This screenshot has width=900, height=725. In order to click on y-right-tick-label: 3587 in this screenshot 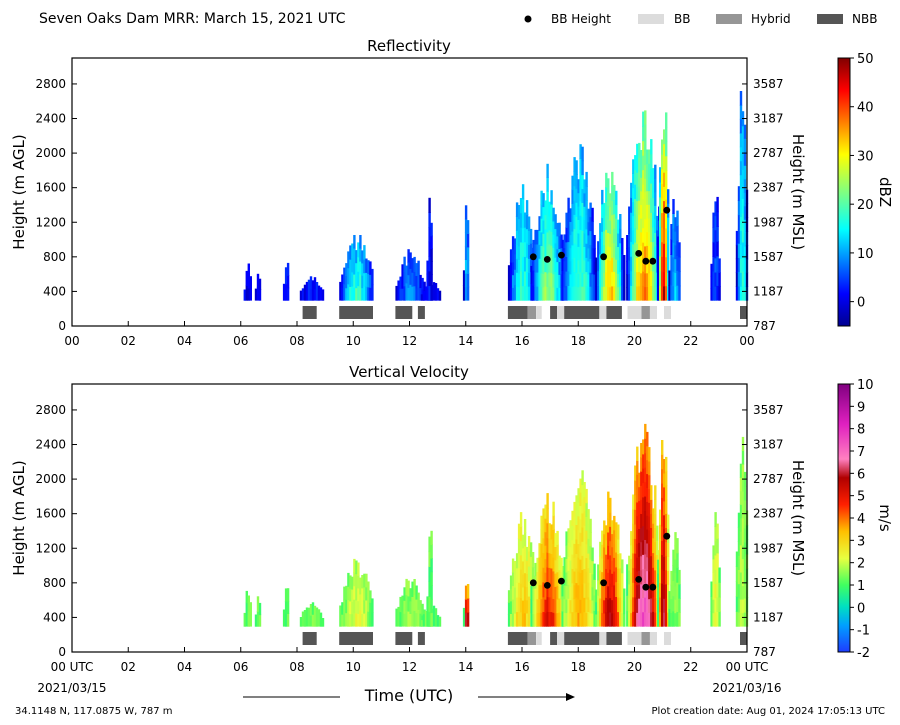, I will do `click(768, 410)`.